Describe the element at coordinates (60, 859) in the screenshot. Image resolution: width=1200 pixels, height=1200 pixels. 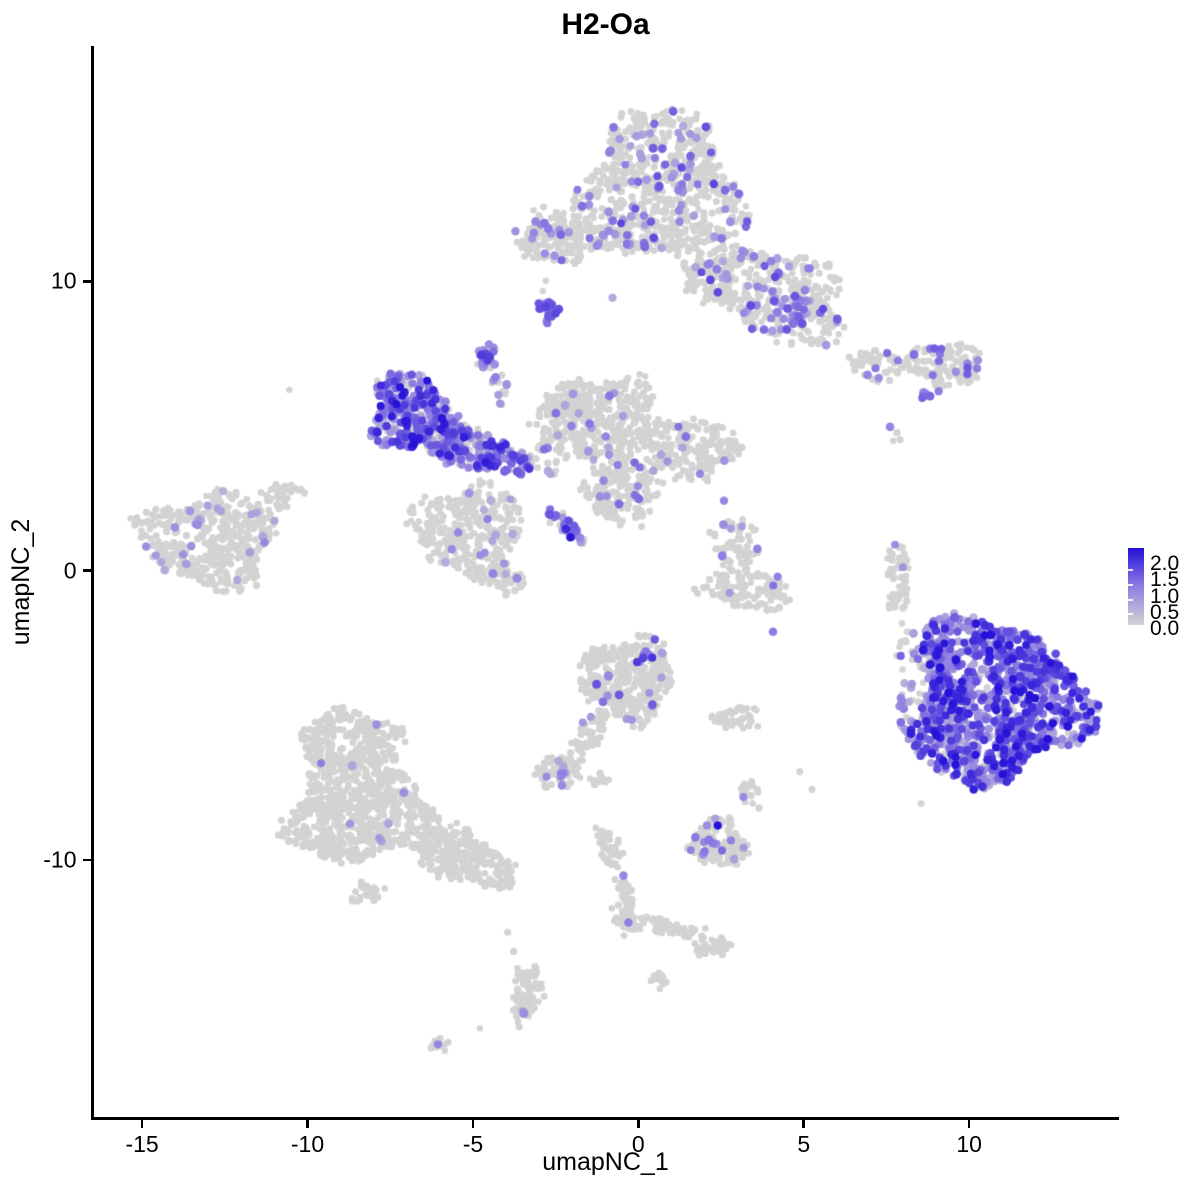
I see `y-tick-label: -10` at that location.